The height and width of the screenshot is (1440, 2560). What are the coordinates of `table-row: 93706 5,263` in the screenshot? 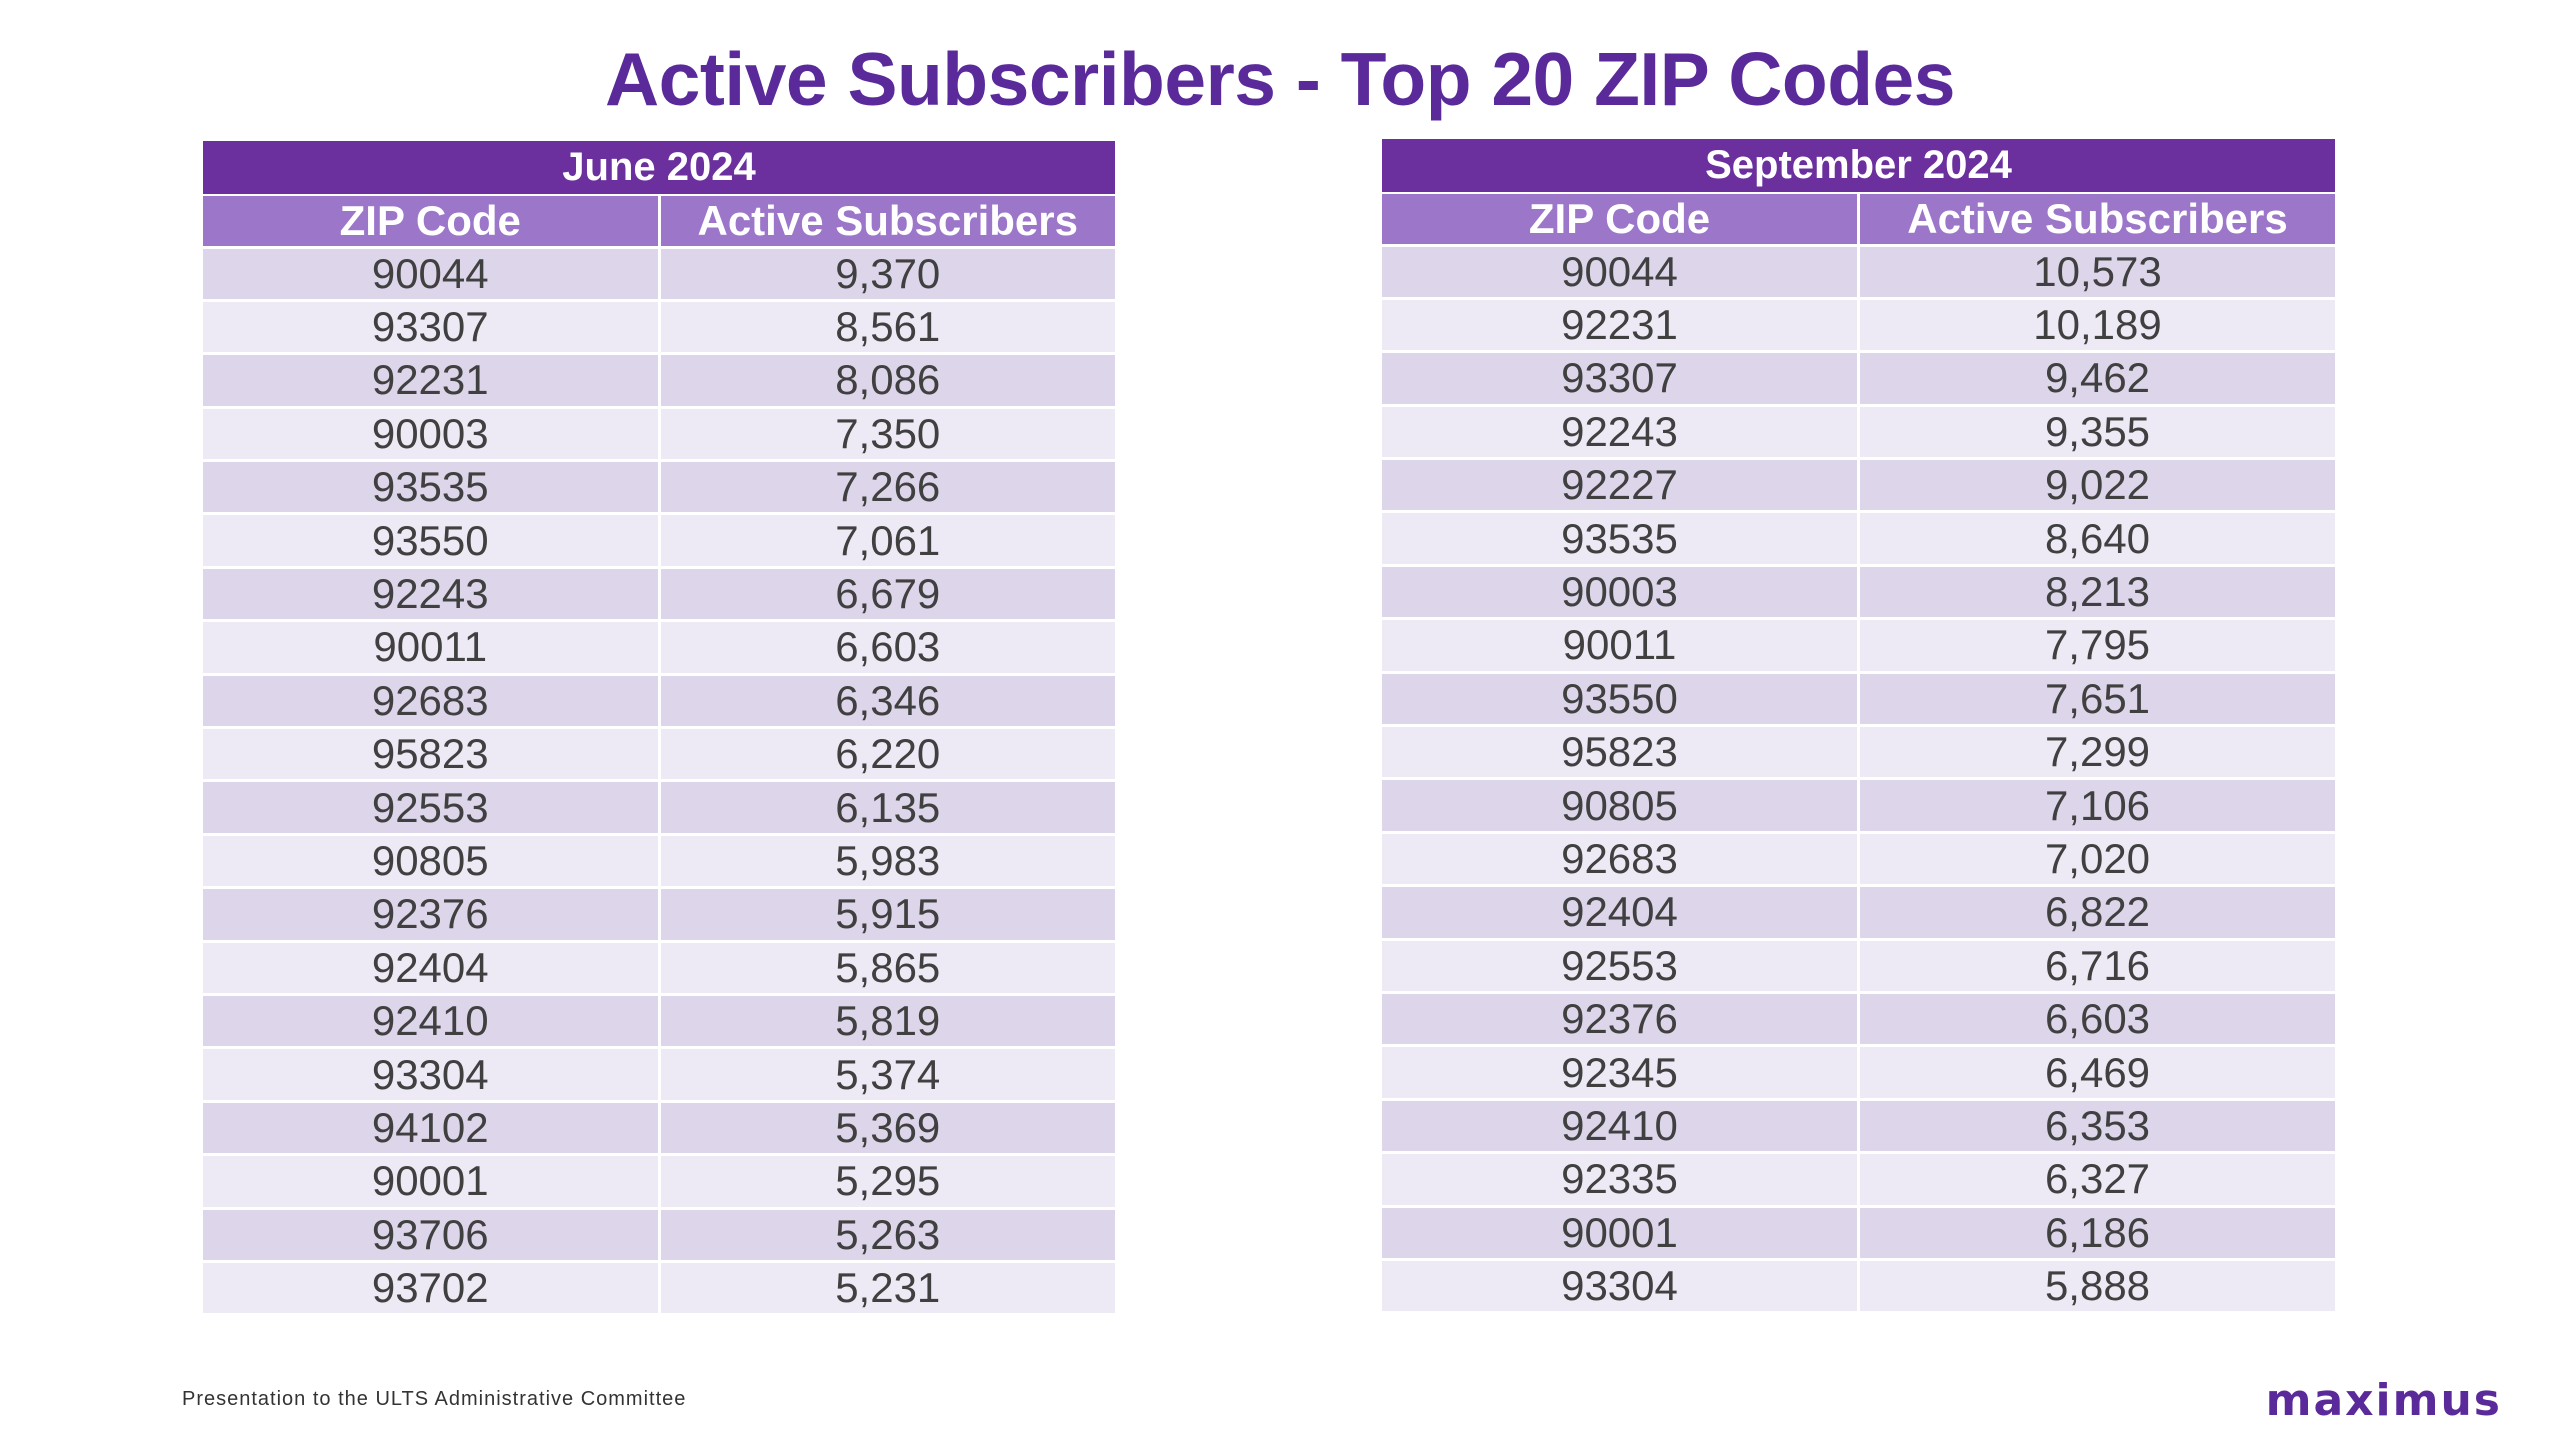 It's located at (659, 1235).